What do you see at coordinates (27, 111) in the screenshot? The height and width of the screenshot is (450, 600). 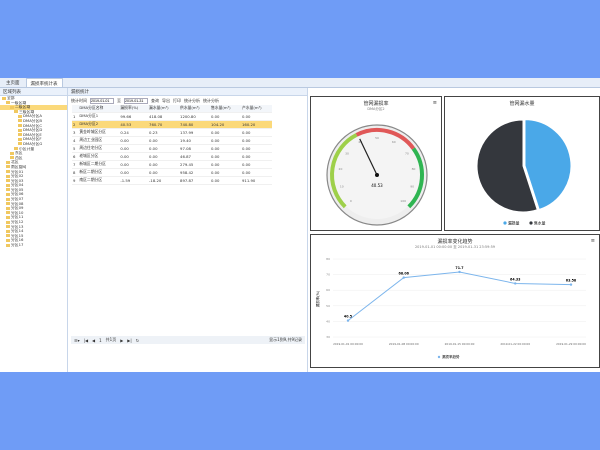 I see `tree-item-label: 三级区域` at bounding box center [27, 111].